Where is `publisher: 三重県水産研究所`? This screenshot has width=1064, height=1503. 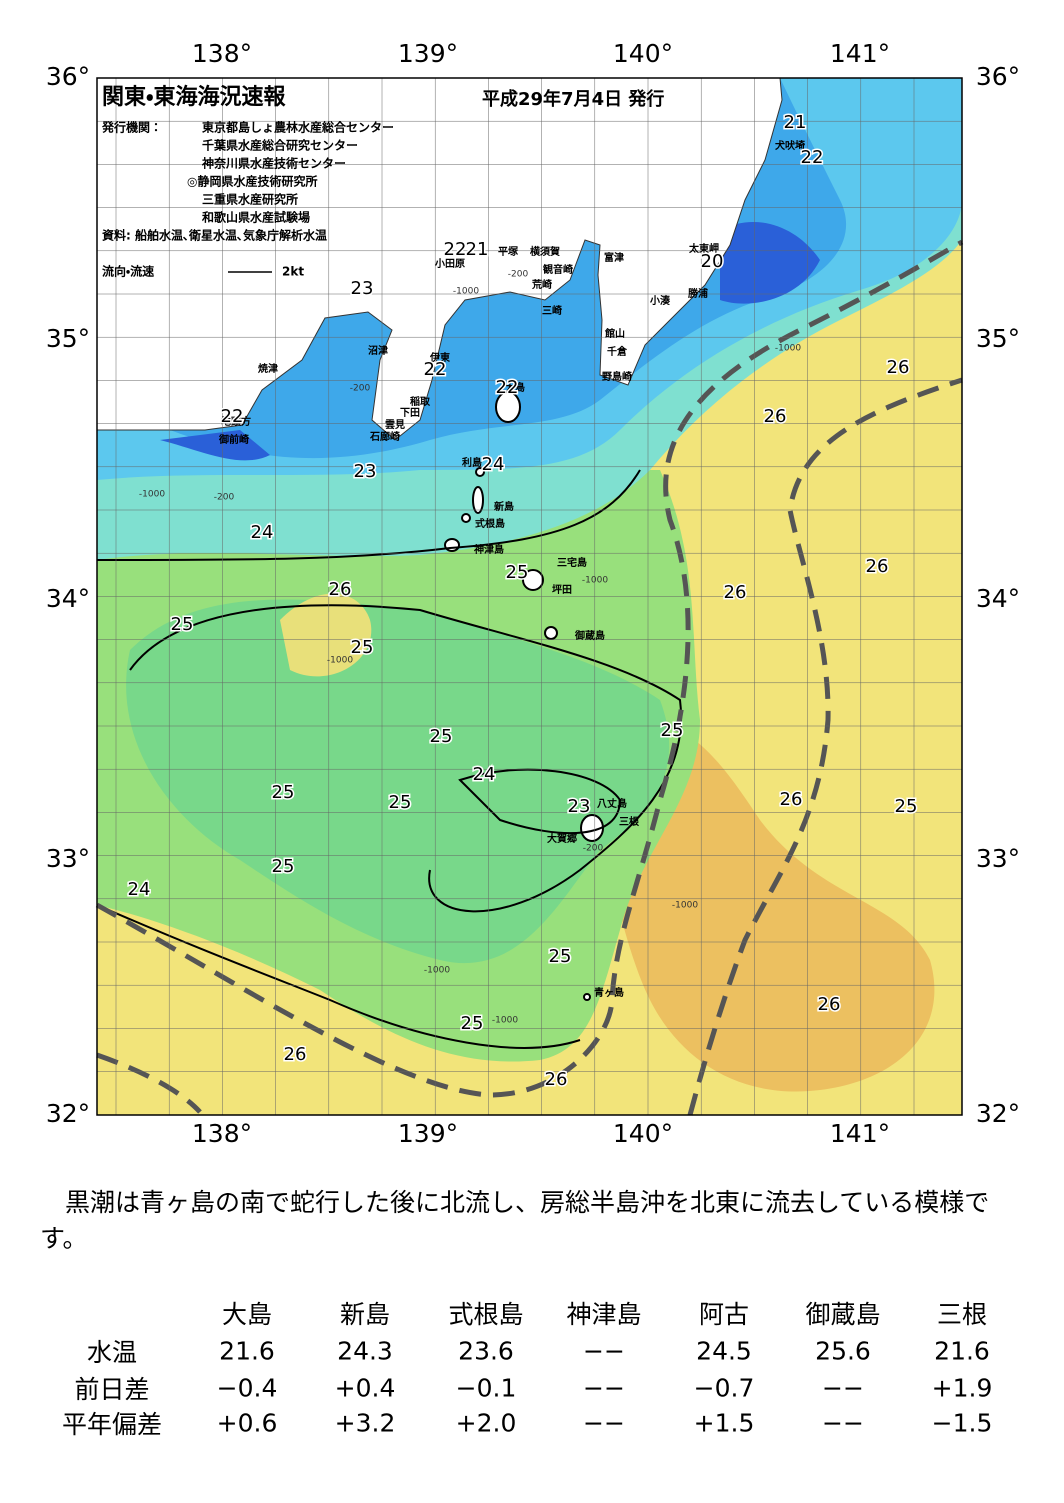
publisher: 三重県水産研究所 is located at coordinates (250, 199).